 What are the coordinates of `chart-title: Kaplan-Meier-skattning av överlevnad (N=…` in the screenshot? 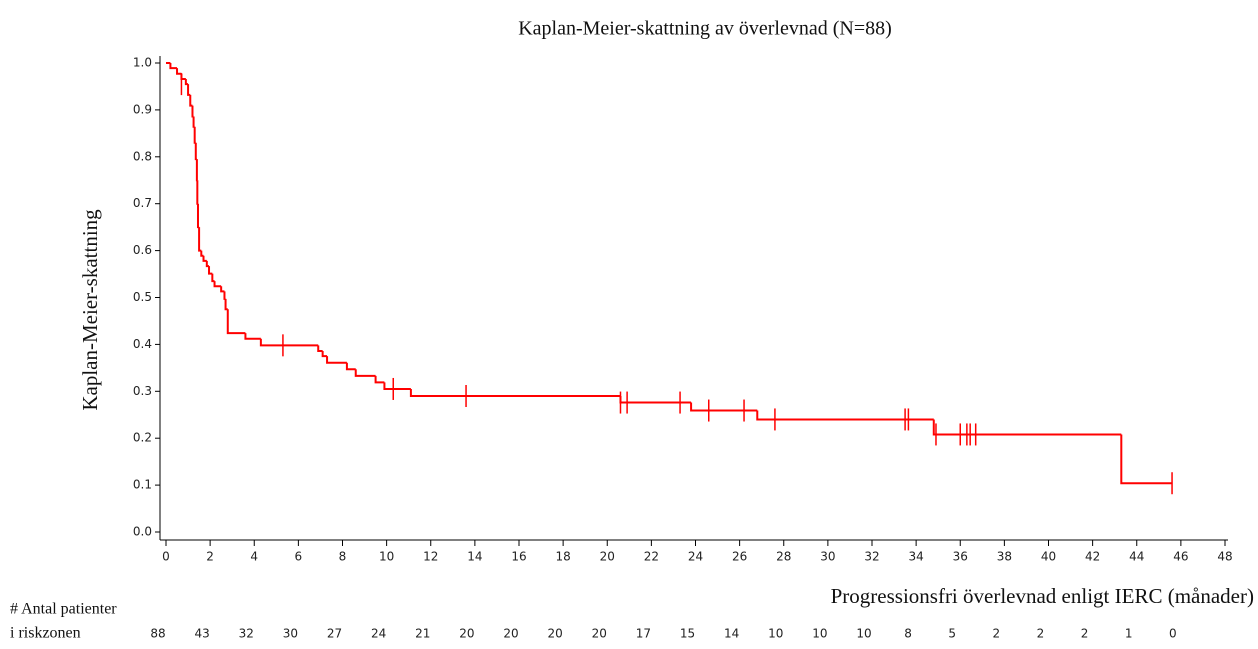 It's located at (705, 29).